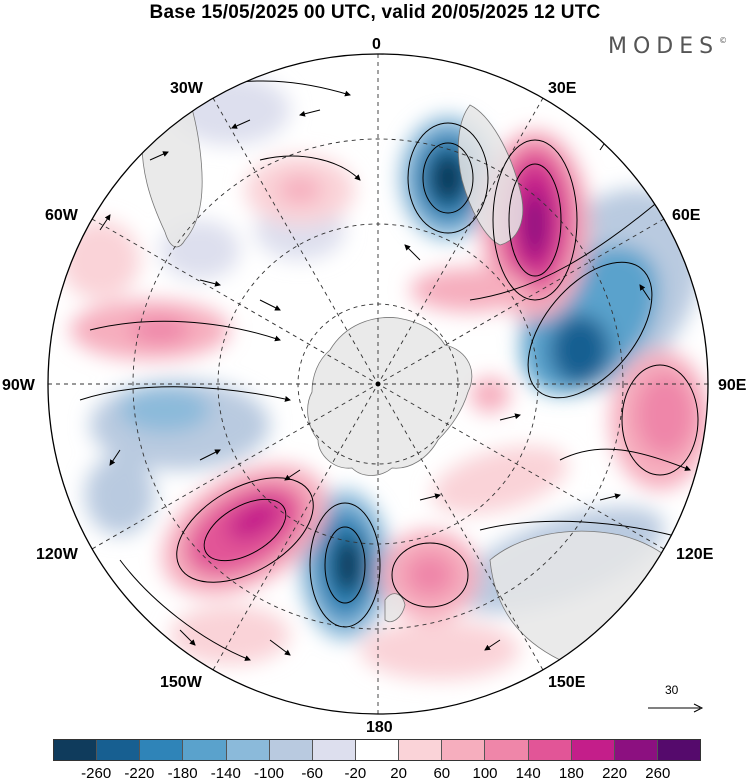 The height and width of the screenshot is (783, 750). Describe the element at coordinates (571, 773) in the screenshot. I see `colorbar-tick-label: 180` at that location.